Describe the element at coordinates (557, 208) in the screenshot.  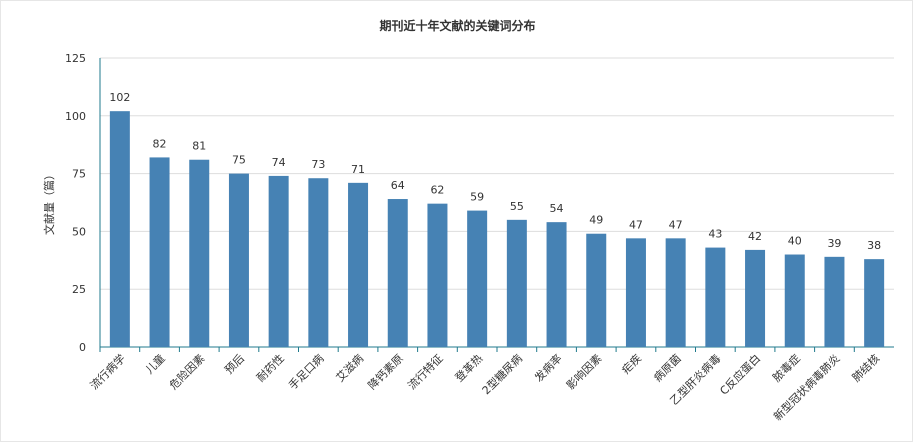
I see `bar-value-label: 54` at that location.